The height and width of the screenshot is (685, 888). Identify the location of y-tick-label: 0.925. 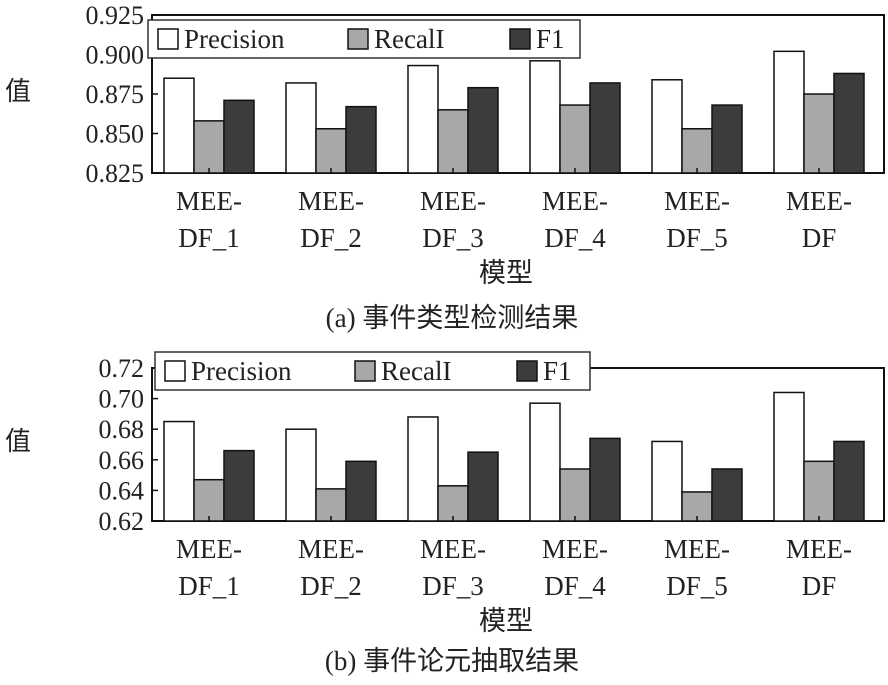
(115, 15).